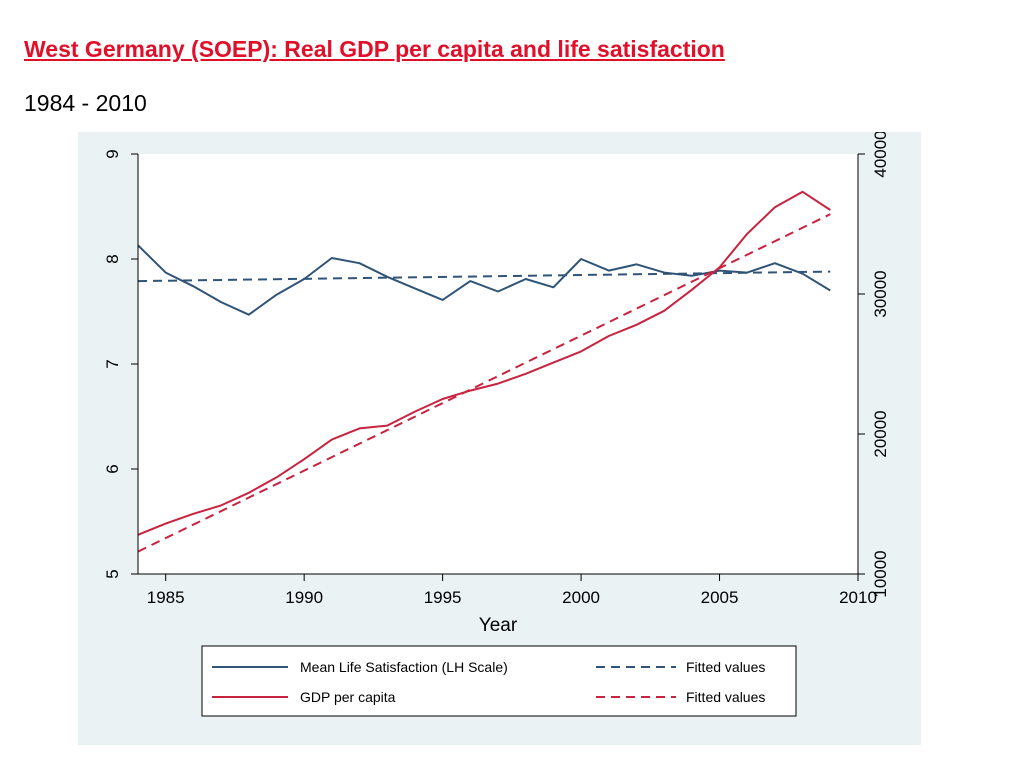  I want to click on legend-label-fitted-life: Fitted values, so click(725, 667).